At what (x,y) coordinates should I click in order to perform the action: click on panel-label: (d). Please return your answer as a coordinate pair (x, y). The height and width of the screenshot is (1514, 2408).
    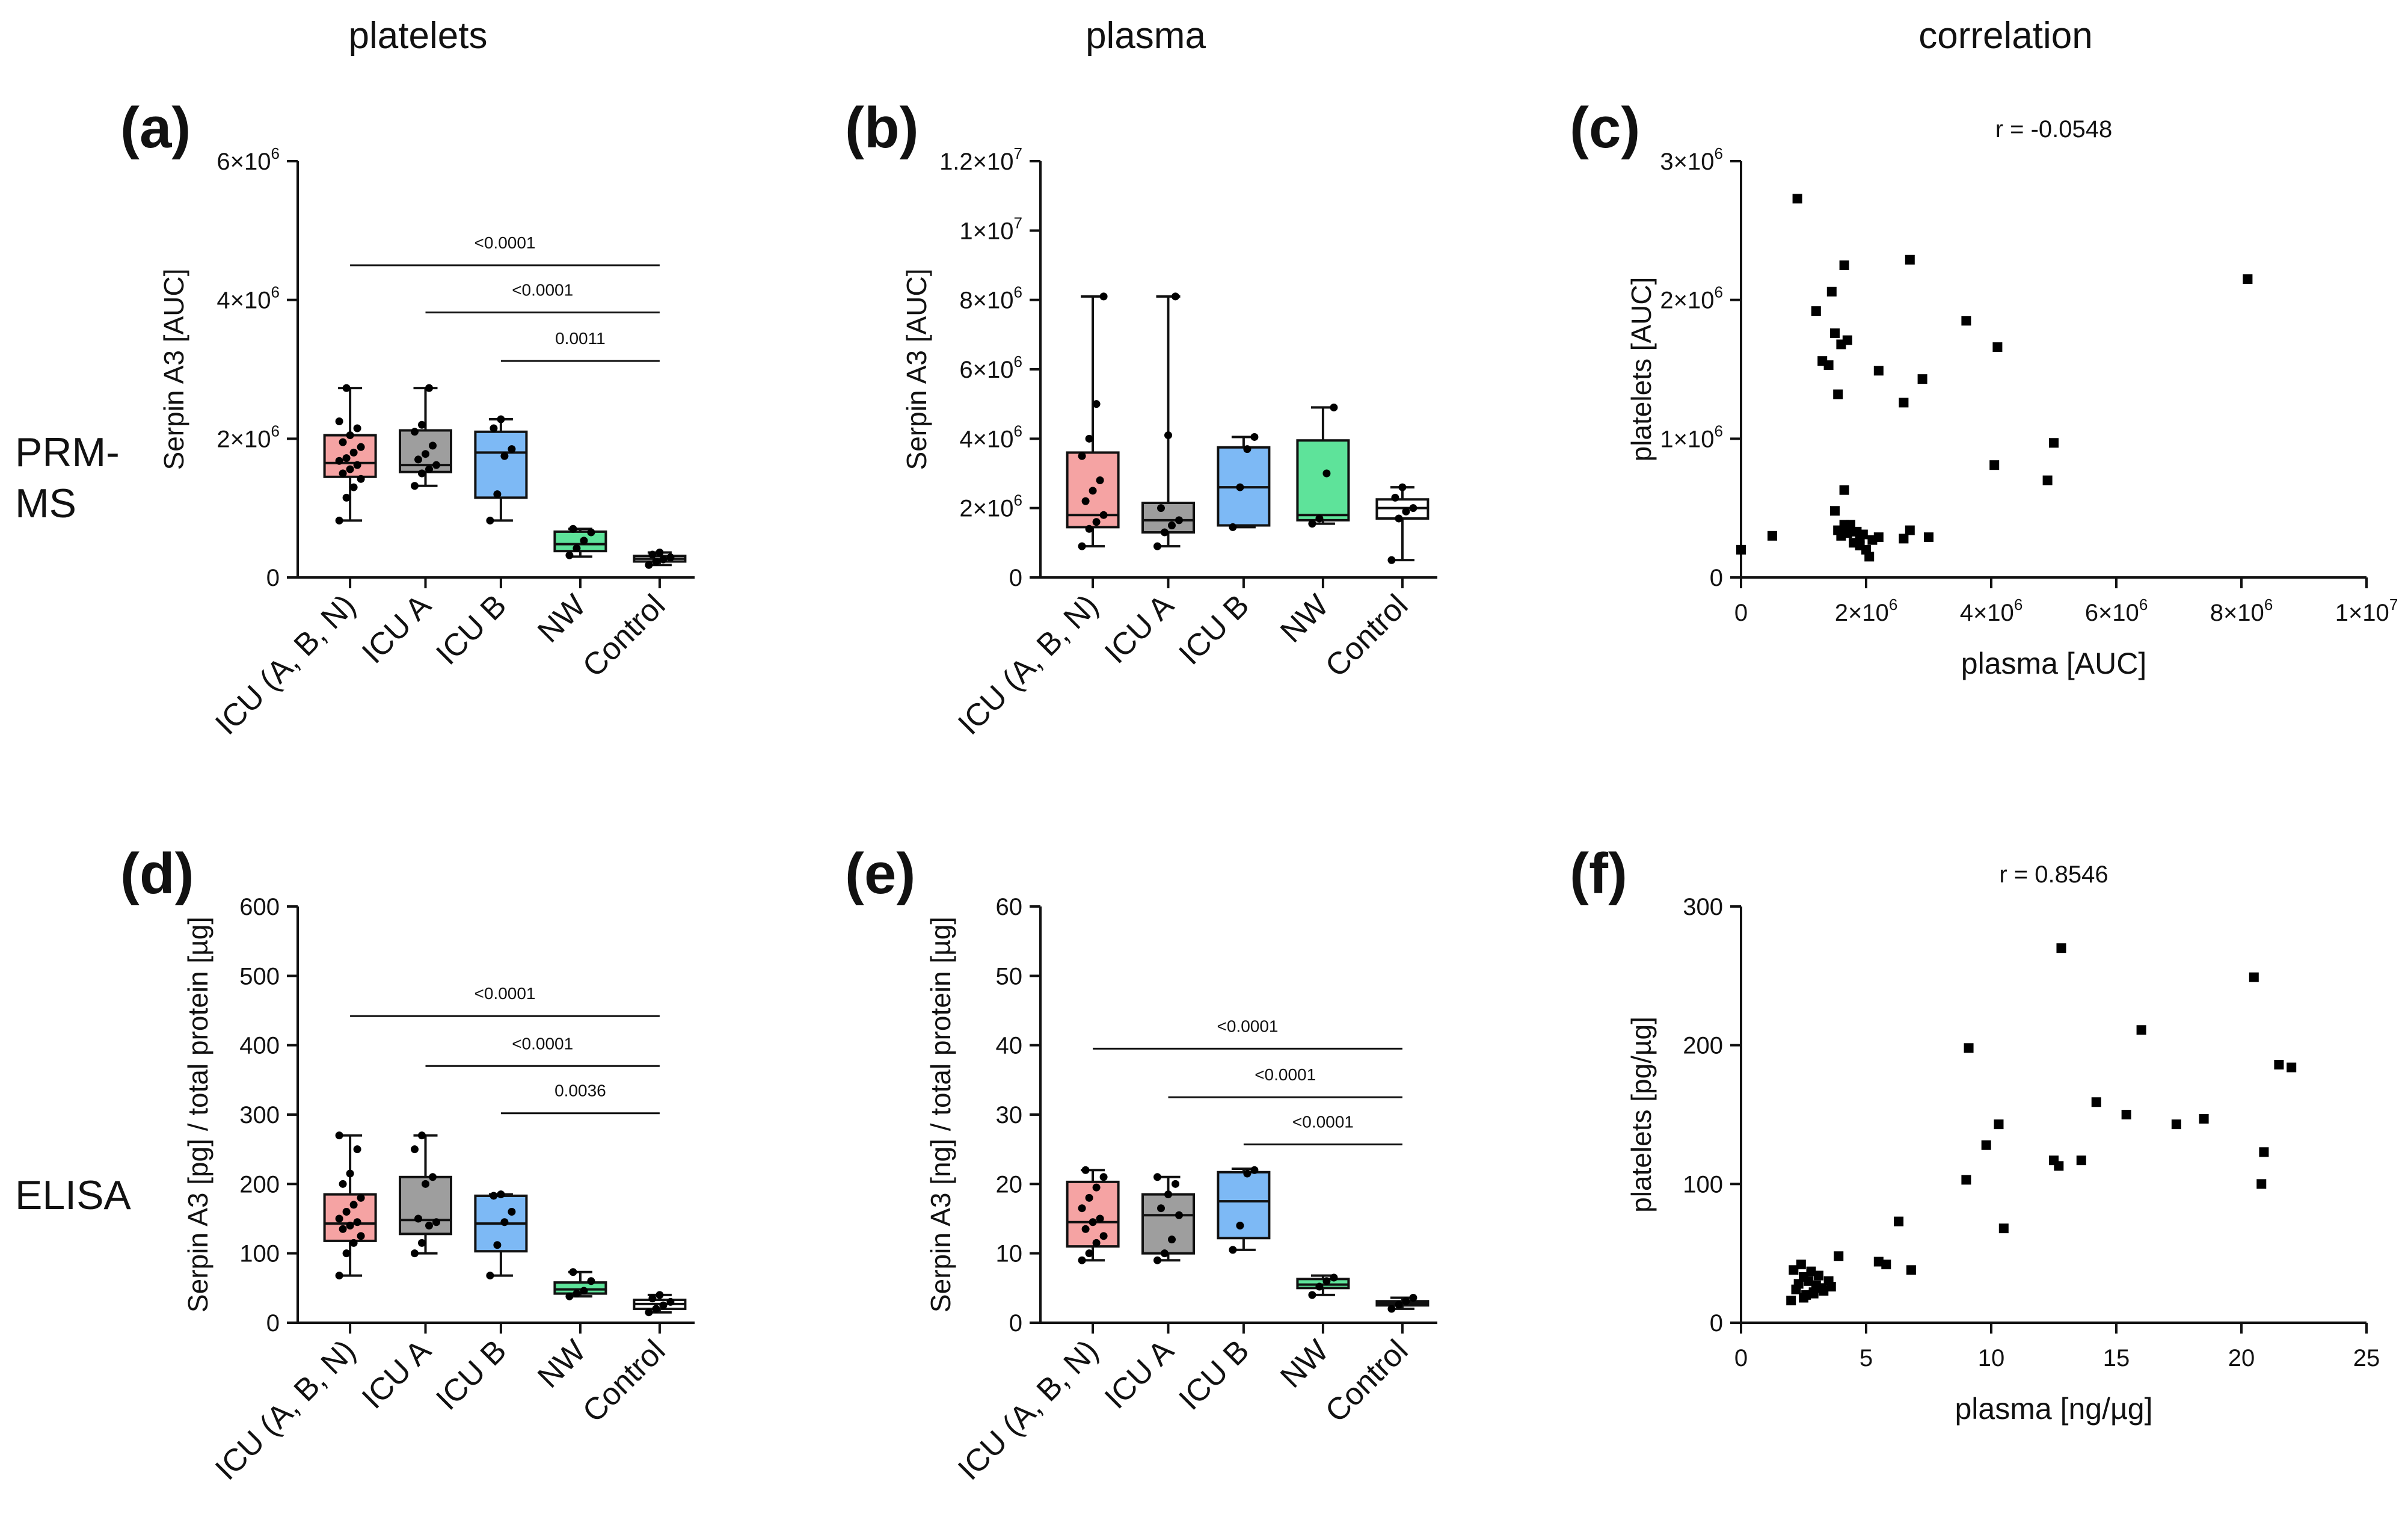
    Looking at the image, I should click on (157, 874).